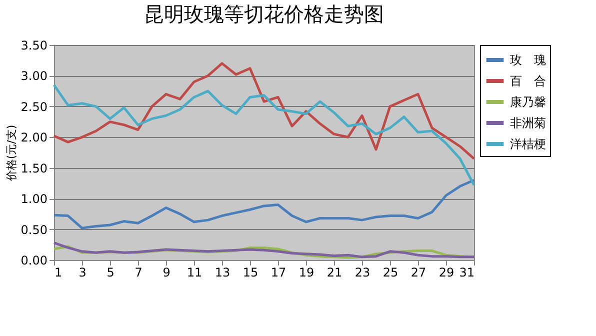 This screenshot has height=336, width=596. What do you see at coordinates (466, 273) in the screenshot?
I see `x-tick-label: 31` at bounding box center [466, 273].